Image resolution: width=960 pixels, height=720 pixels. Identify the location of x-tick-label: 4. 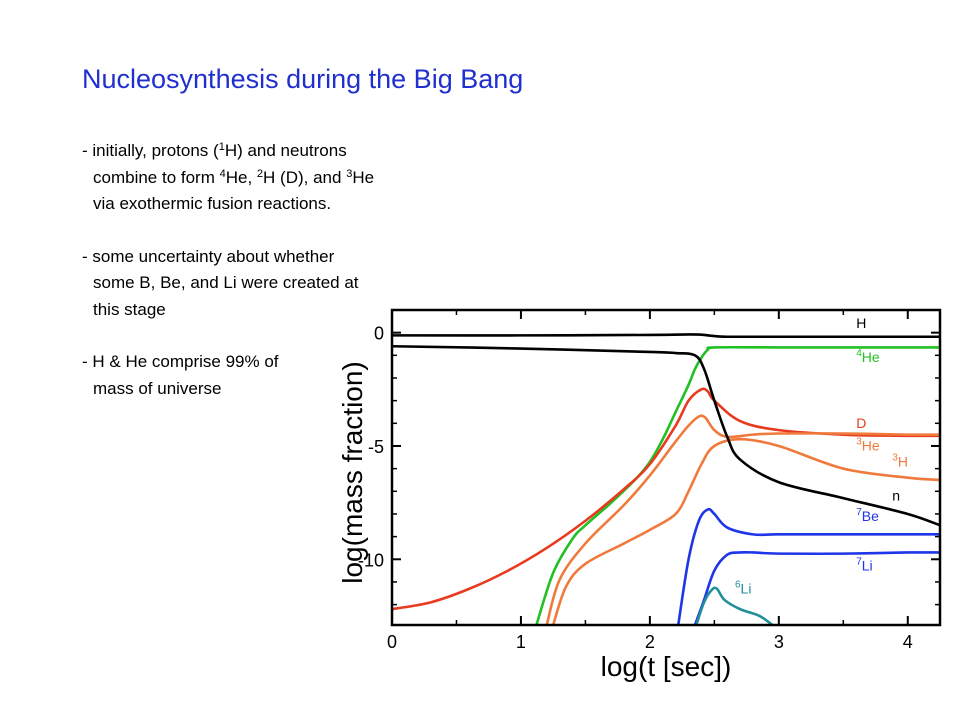
(908, 642).